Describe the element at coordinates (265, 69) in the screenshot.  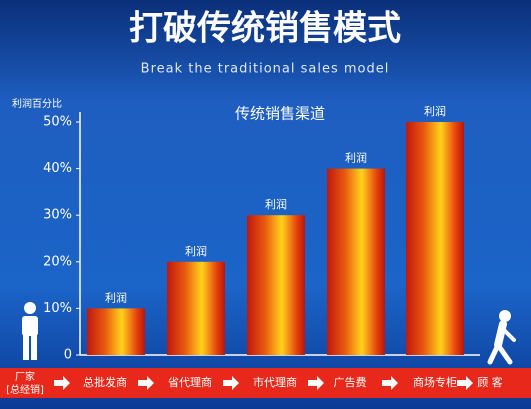
I see `subtitle: Break the traditional sales model` at that location.